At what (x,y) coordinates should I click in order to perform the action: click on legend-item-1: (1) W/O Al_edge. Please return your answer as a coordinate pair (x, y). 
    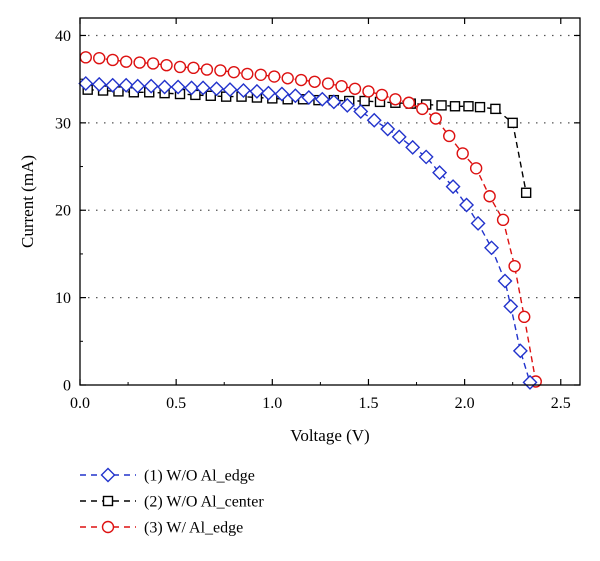
    Looking at the image, I should click on (167, 476).